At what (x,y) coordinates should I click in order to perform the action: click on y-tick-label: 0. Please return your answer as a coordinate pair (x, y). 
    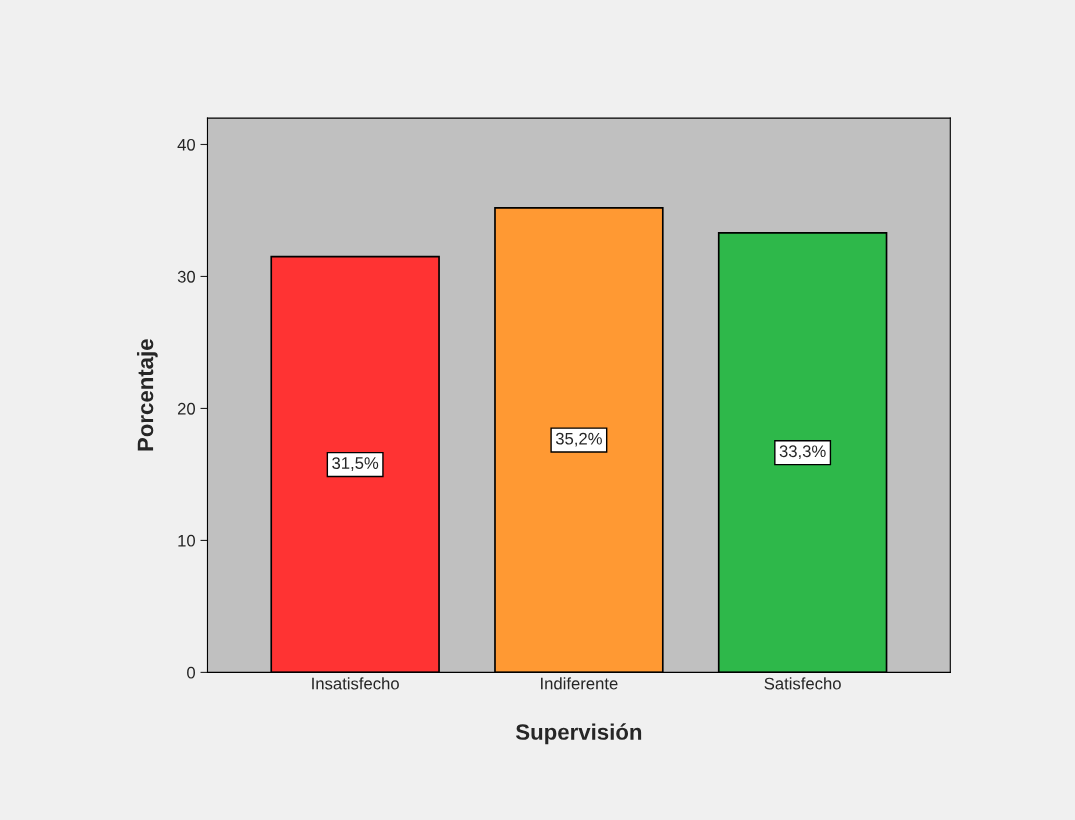
    Looking at the image, I should click on (191, 672).